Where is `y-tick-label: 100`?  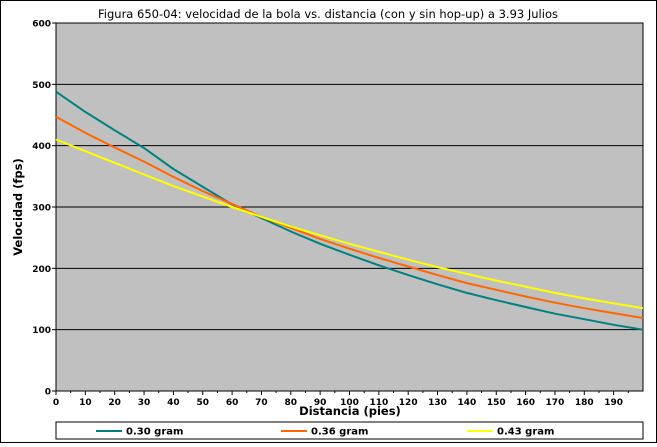 y-tick-label: 100 is located at coordinates (41, 331).